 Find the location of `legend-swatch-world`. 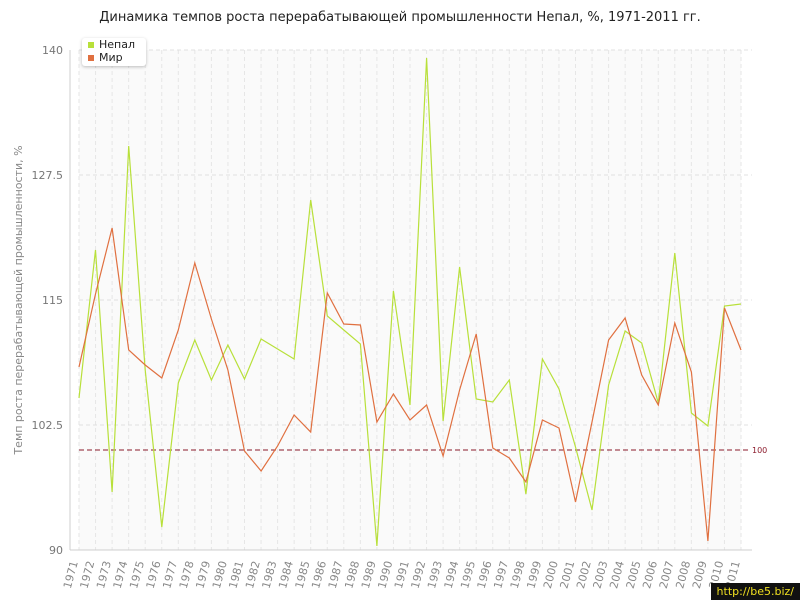

legend-swatch-world is located at coordinates (91, 57).